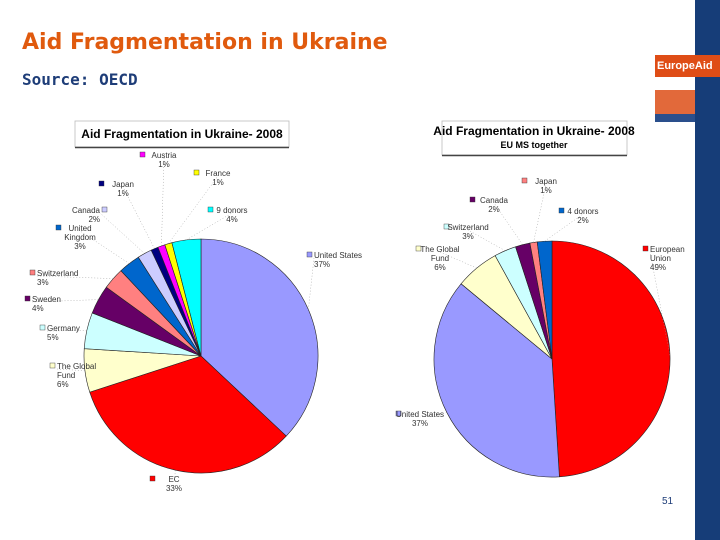 The width and height of the screenshot is (720, 540). I want to click on label-swatch-european-union, so click(645, 248).